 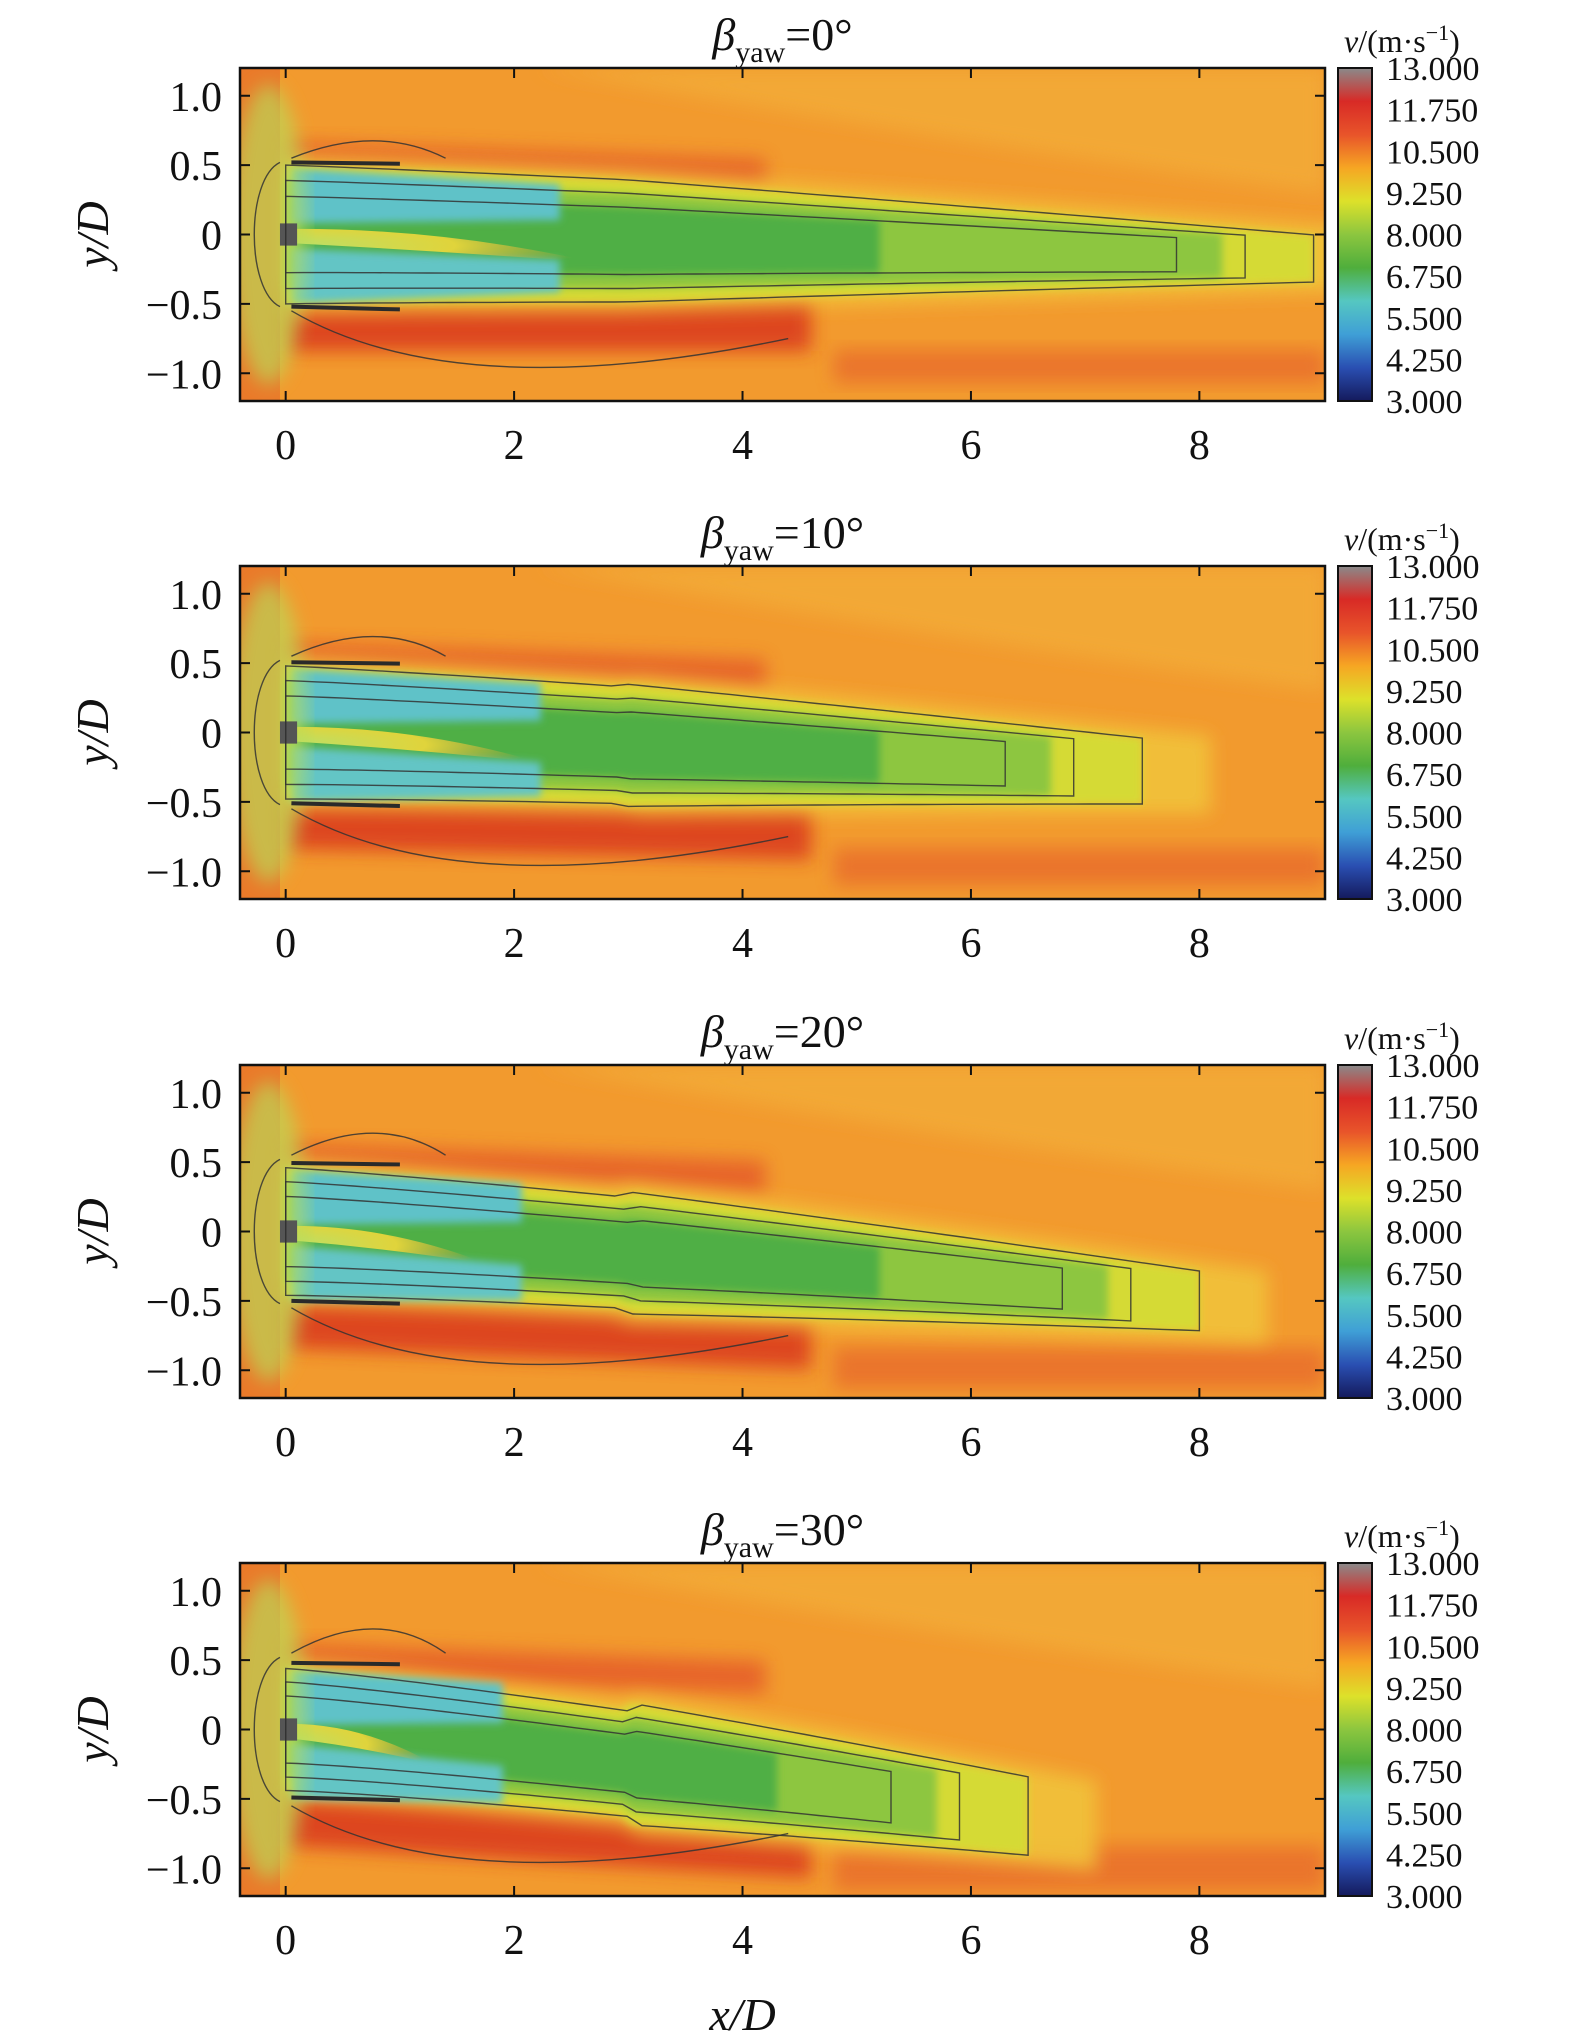 I want to click on x-tick-label: 6, so click(x=970, y=944).